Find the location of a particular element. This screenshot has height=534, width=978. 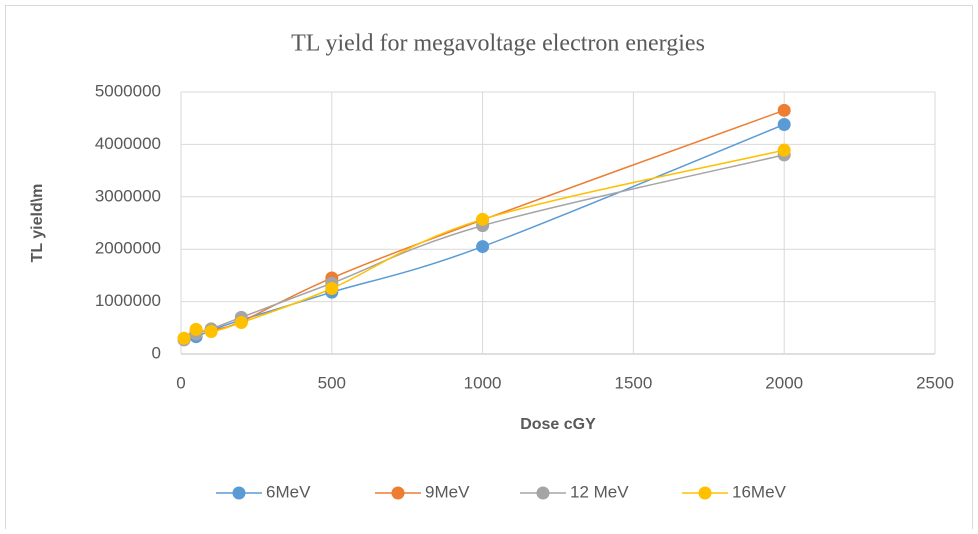

legend-label: 6MeV is located at coordinates (288, 491).